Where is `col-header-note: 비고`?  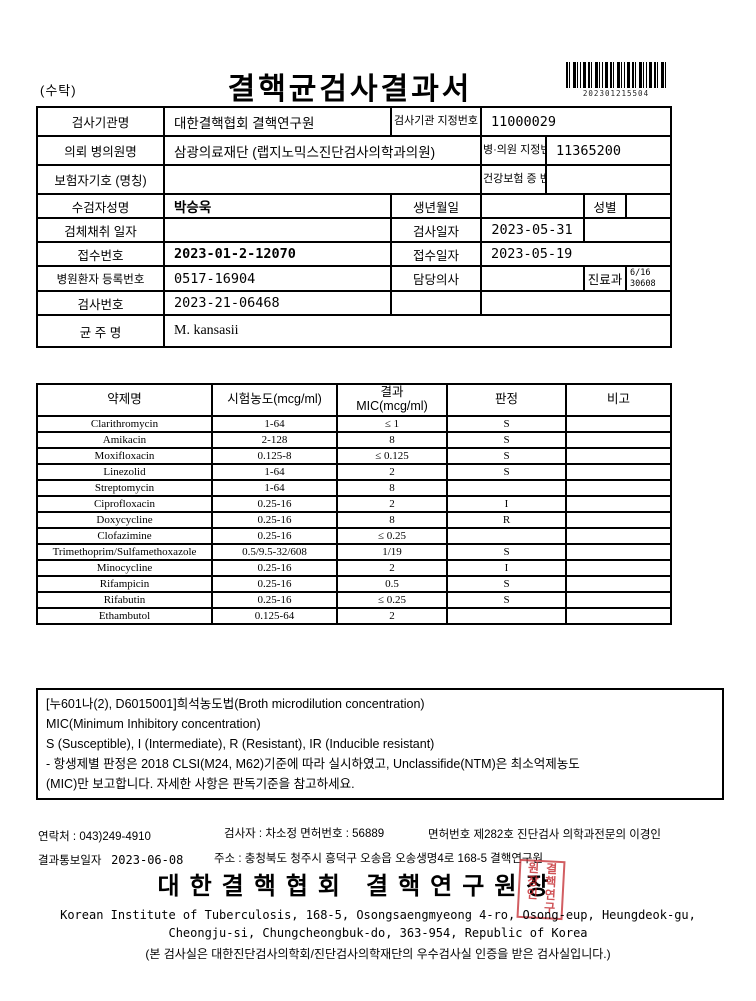
col-header-note: 비고 is located at coordinates (618, 400).